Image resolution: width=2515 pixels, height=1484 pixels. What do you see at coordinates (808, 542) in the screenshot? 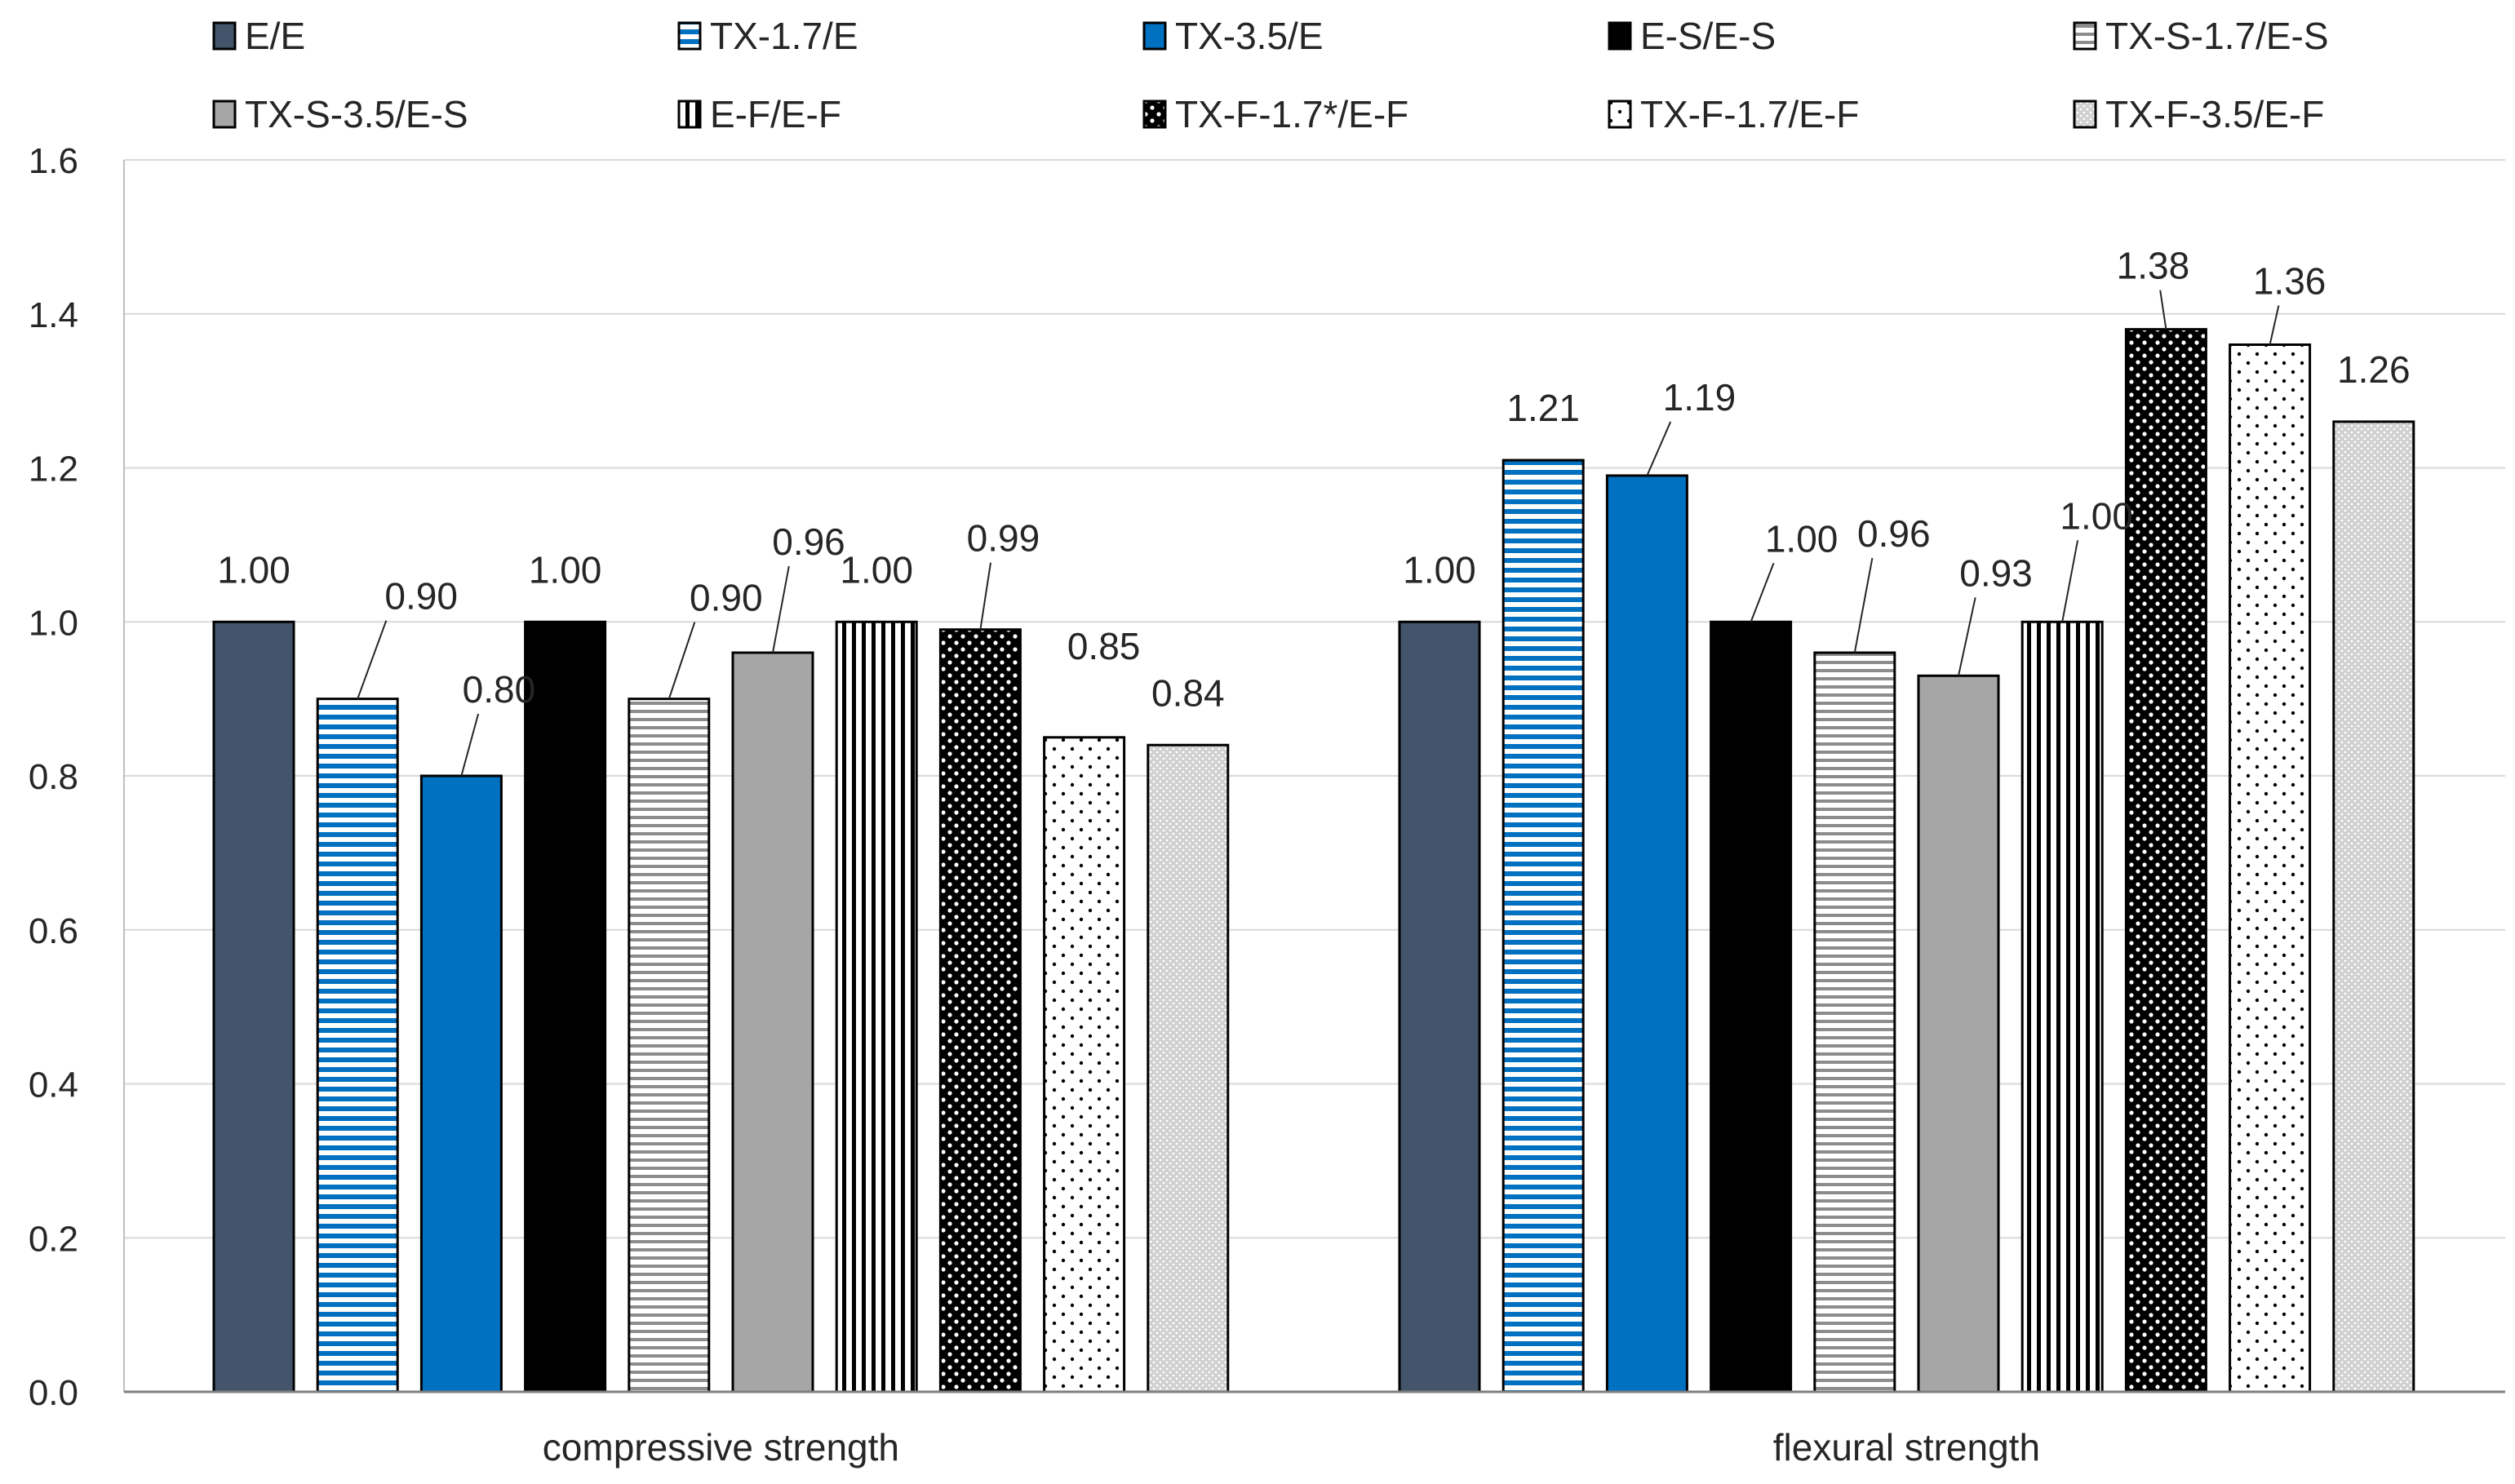
I see `data-label-tx-s-3-5-e-s-compressive-strength: 0.96` at bounding box center [808, 542].